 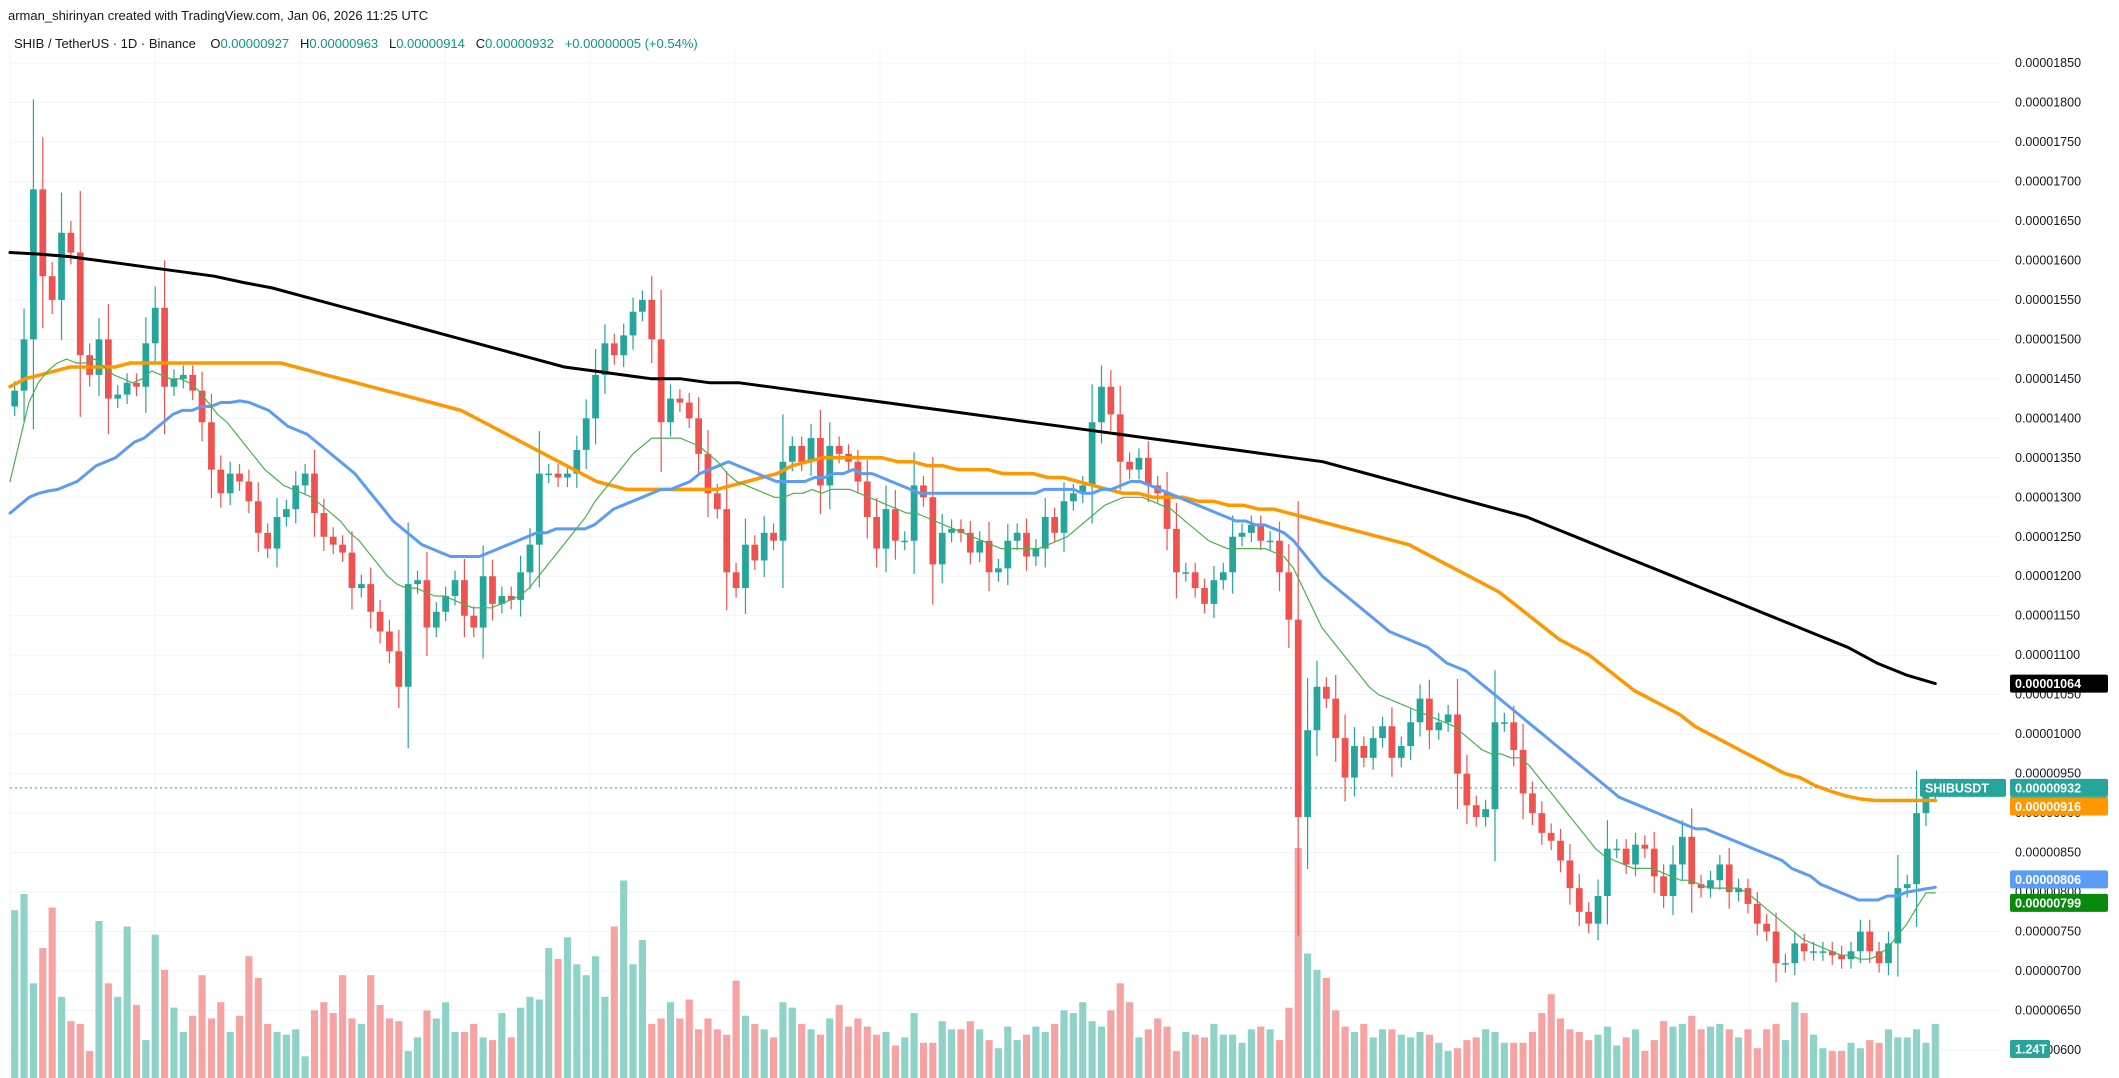 I want to click on tag-volume: 1.24T, so click(x=2030, y=1049).